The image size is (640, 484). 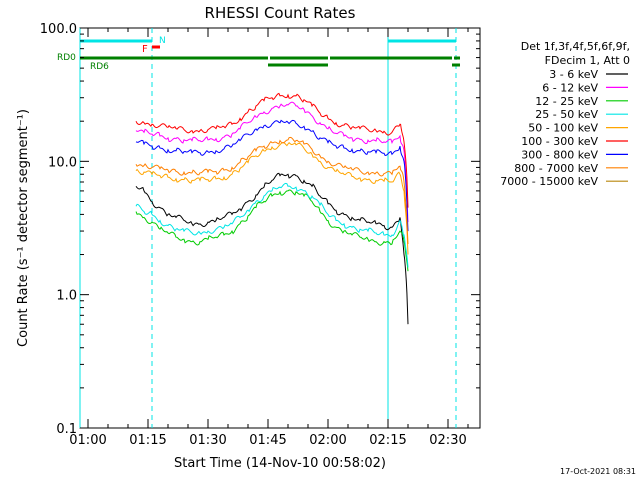 I want to click on legend-header-line-1: Det 1f,3f,4f,5f,6f,9f,, so click(x=575, y=46).